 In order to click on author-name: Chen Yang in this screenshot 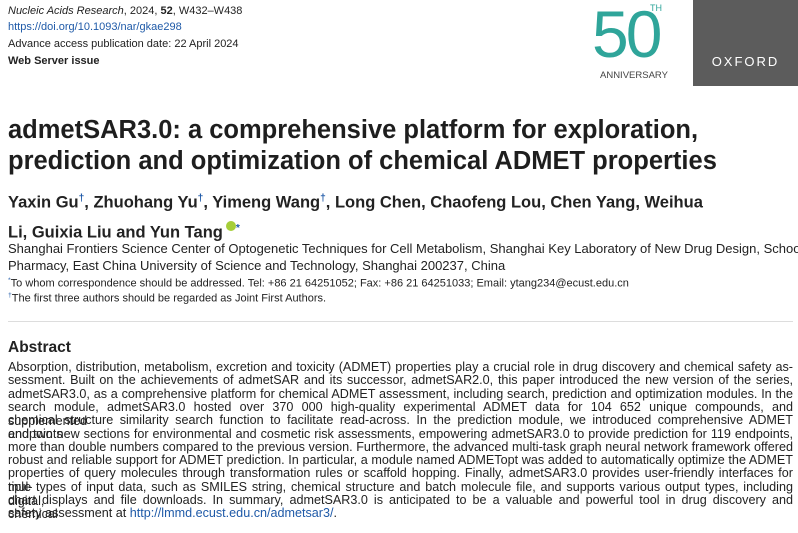, I will do `click(593, 202)`.